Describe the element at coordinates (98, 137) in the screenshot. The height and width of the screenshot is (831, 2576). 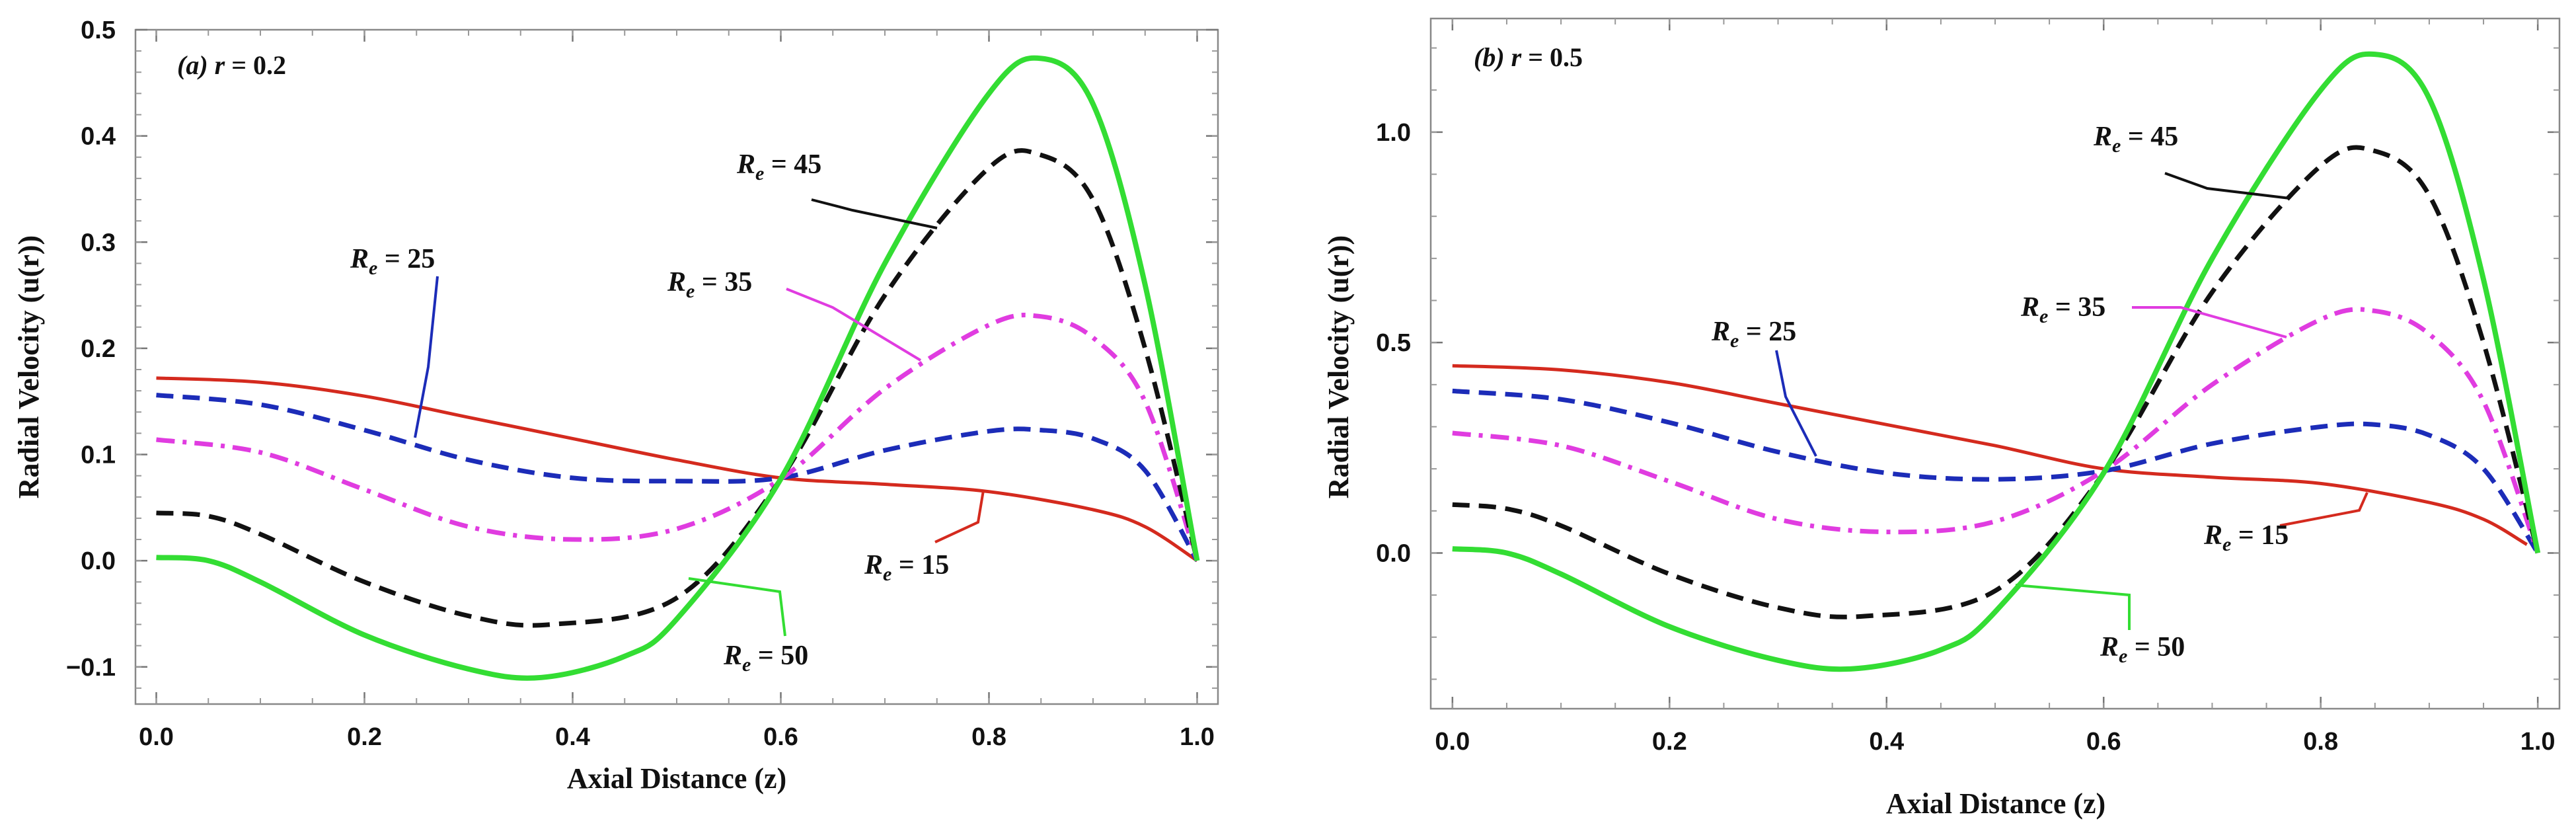
I see `y-tick-label: 0.4` at that location.